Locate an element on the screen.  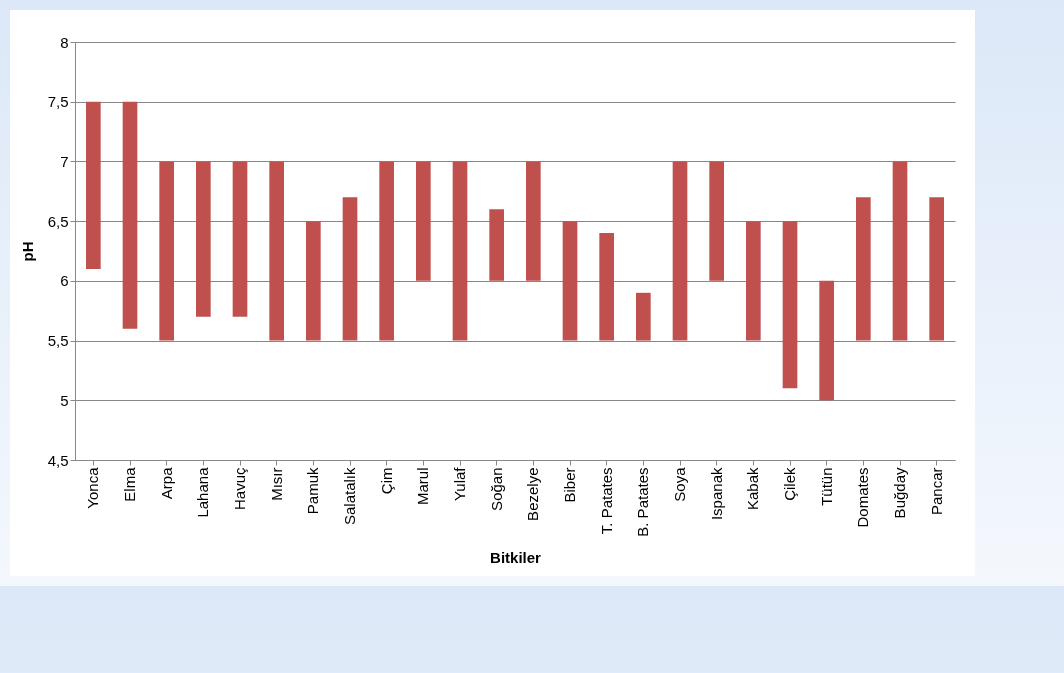
x-tick-label: B. Patates is located at coordinates (643, 502).